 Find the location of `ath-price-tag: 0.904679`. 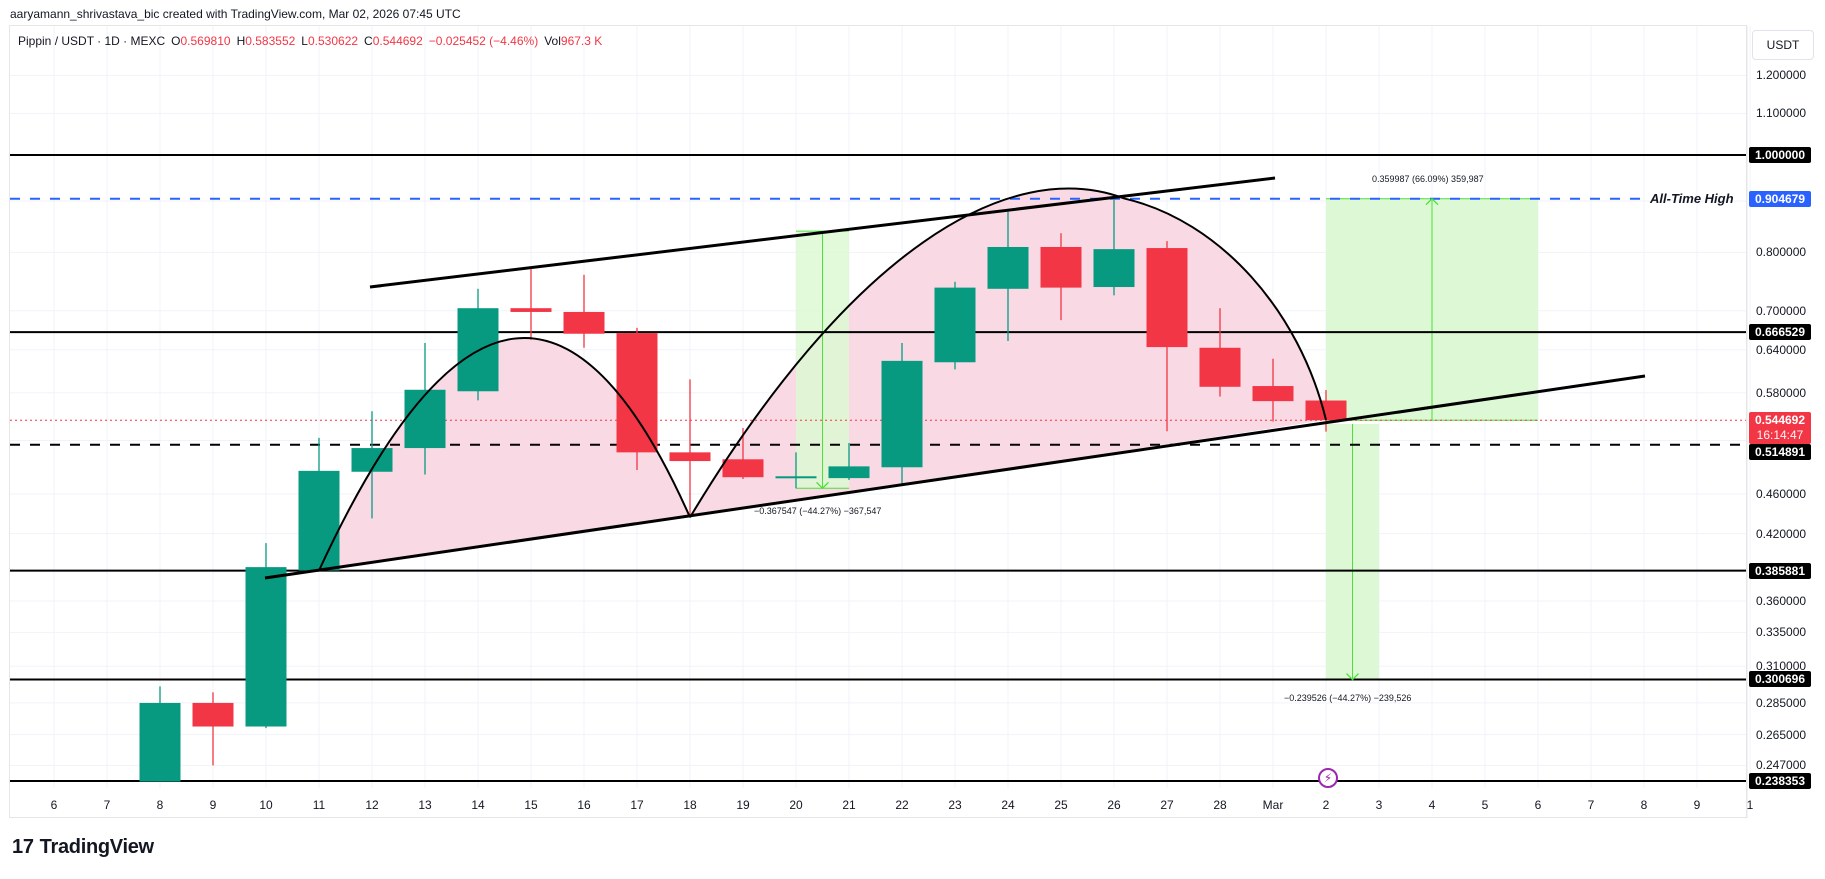

ath-price-tag: 0.904679 is located at coordinates (1780, 199).